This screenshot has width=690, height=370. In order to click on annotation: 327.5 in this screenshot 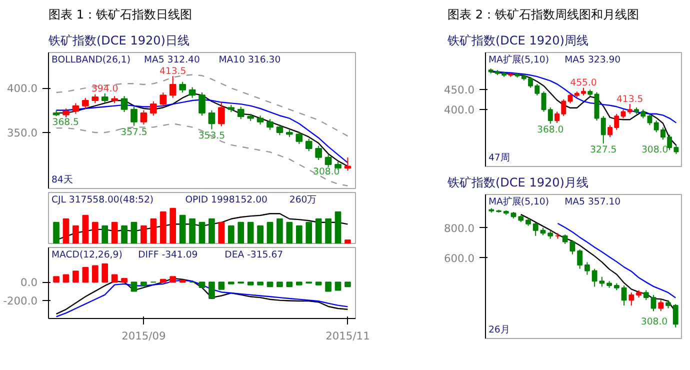, I will do `click(603, 150)`.